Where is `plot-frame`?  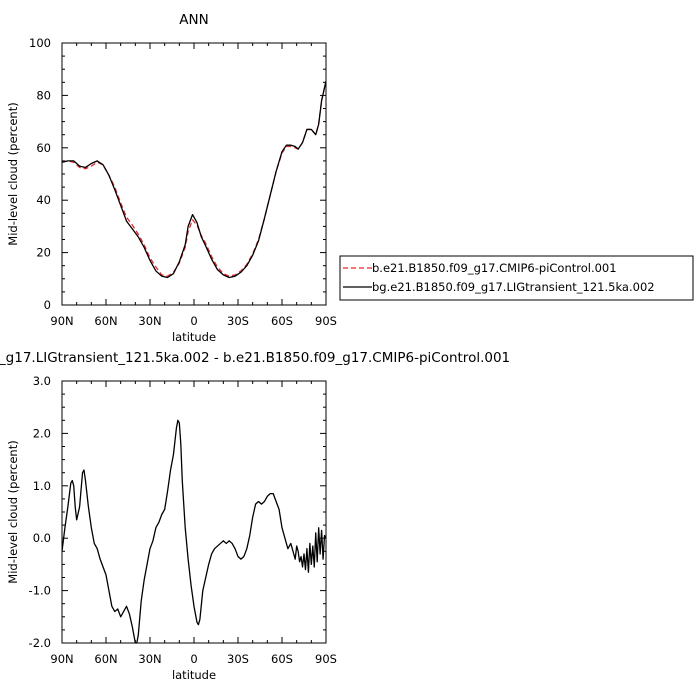
plot-frame is located at coordinates (194, 174).